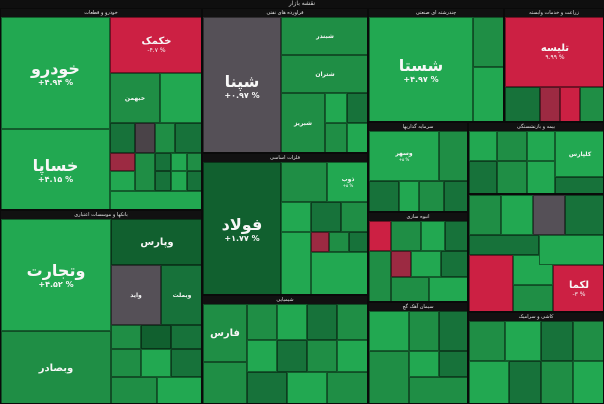 The image size is (604, 404). I want to click on sector-ceramic: کاشی و سرامیک, so click(536, 358).